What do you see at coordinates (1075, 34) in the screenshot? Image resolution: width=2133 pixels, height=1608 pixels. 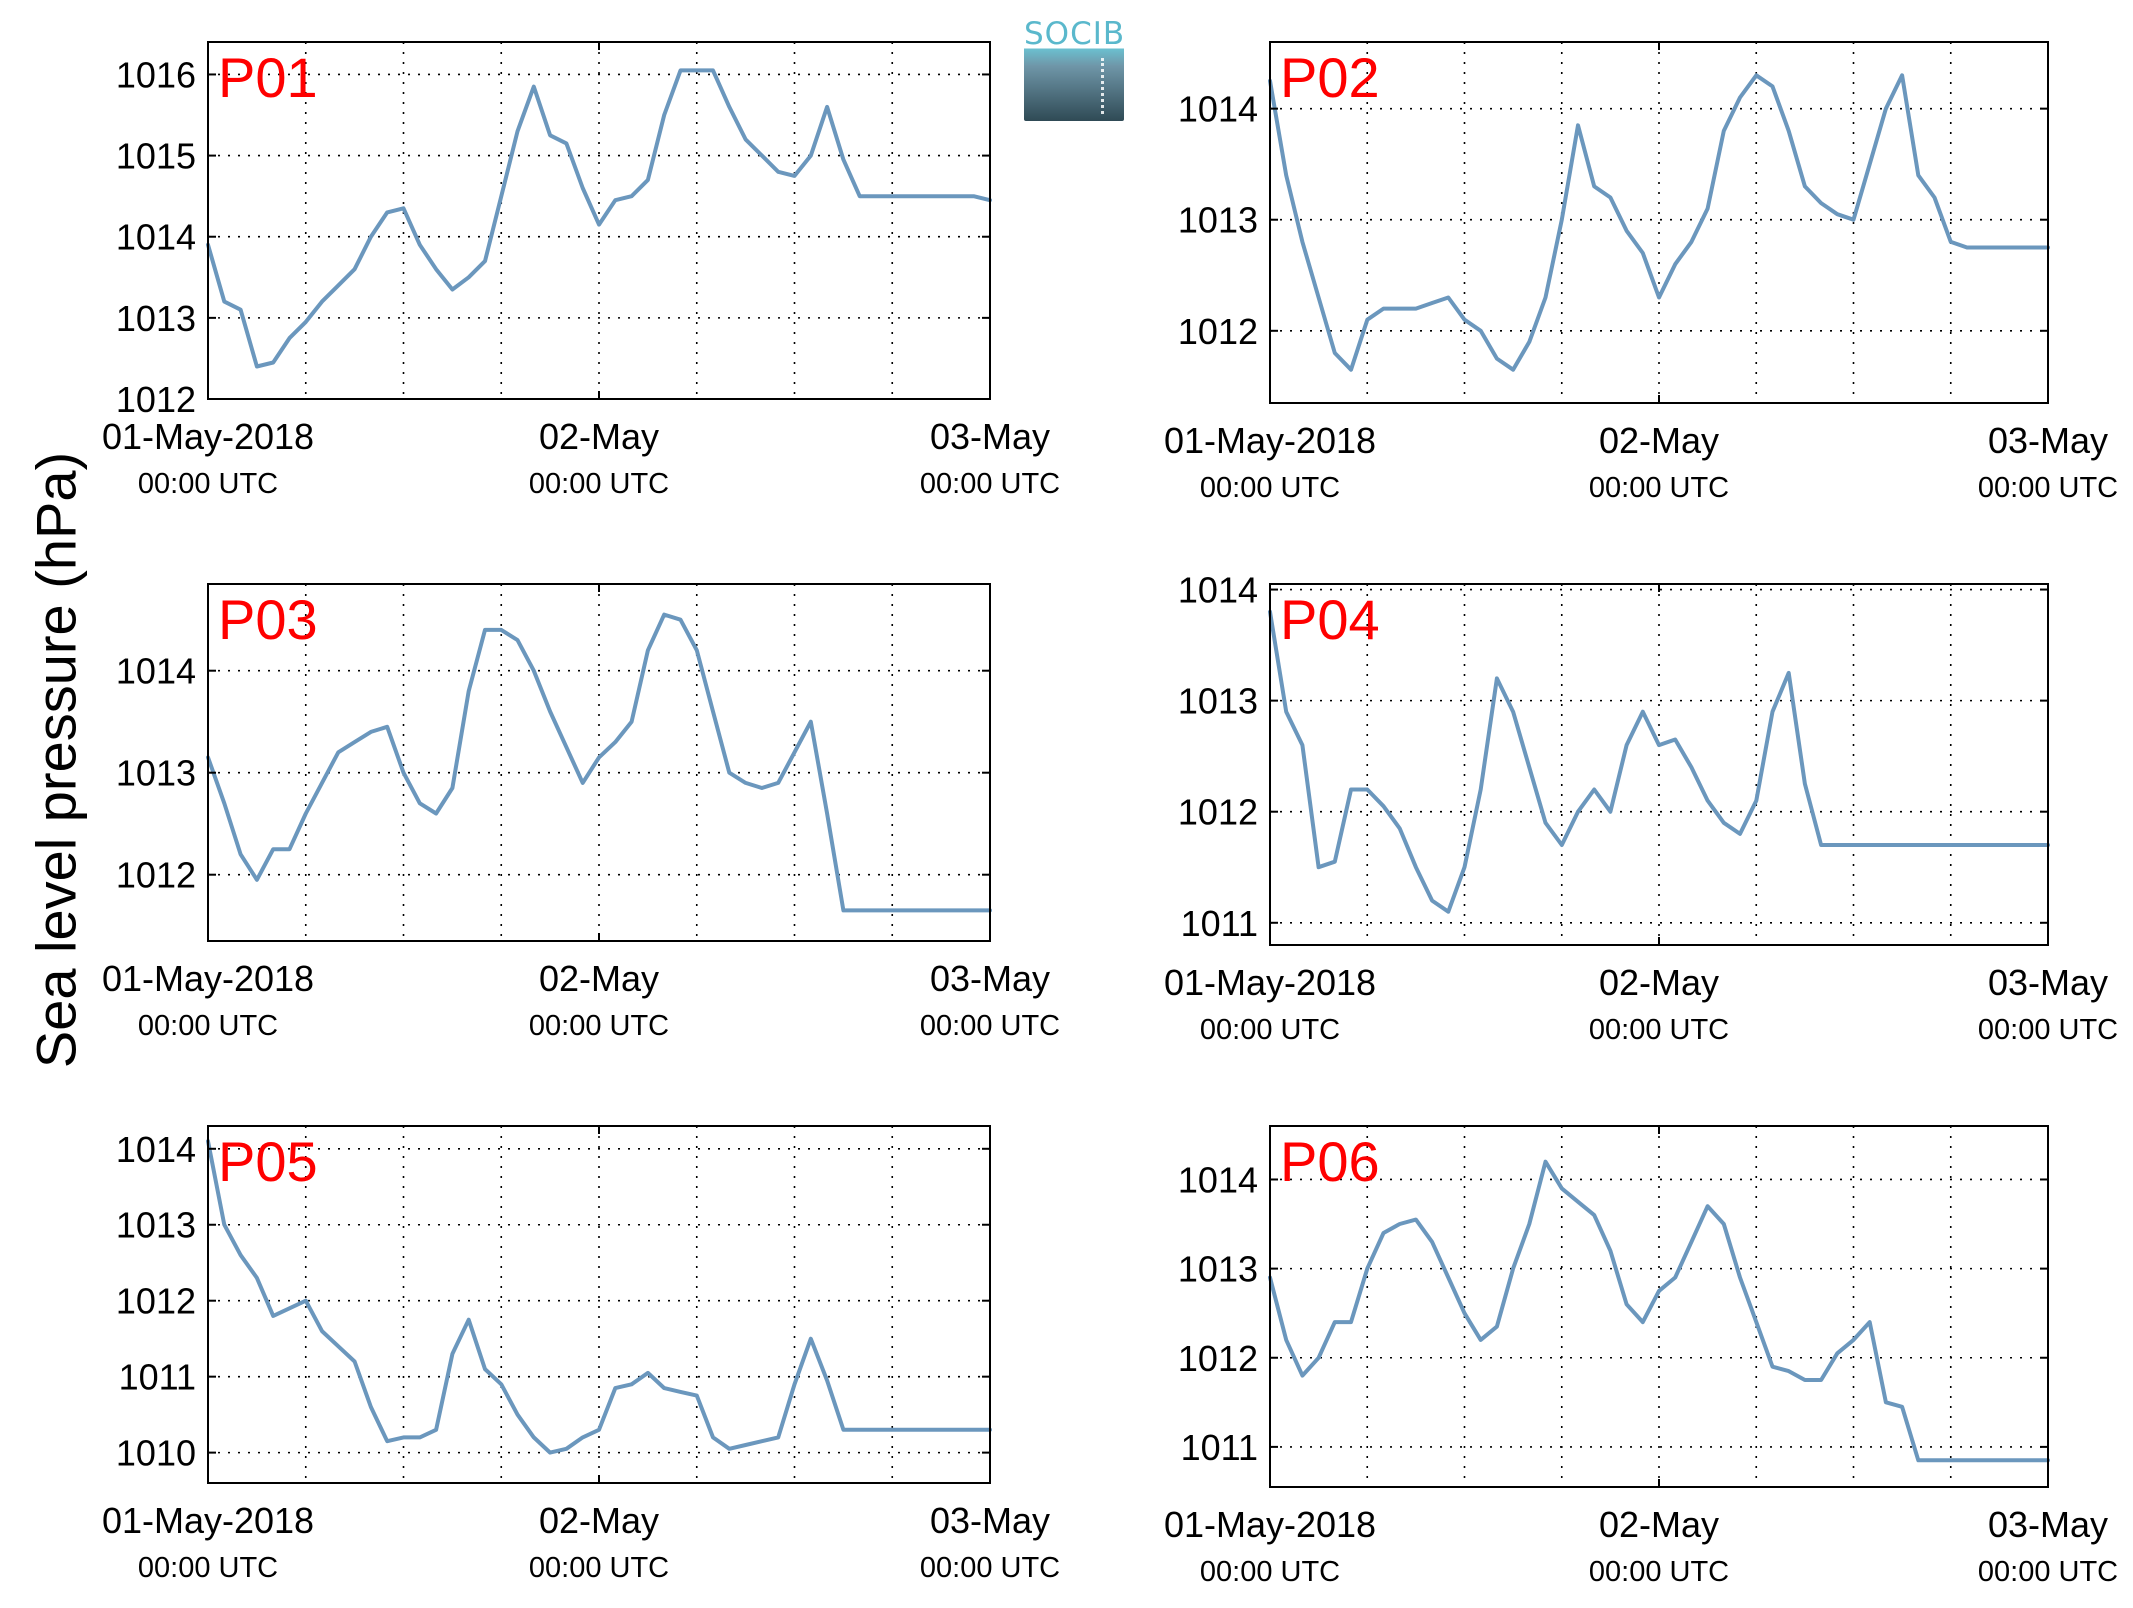 I see `socib-logo-text: SOCIB` at bounding box center [1075, 34].